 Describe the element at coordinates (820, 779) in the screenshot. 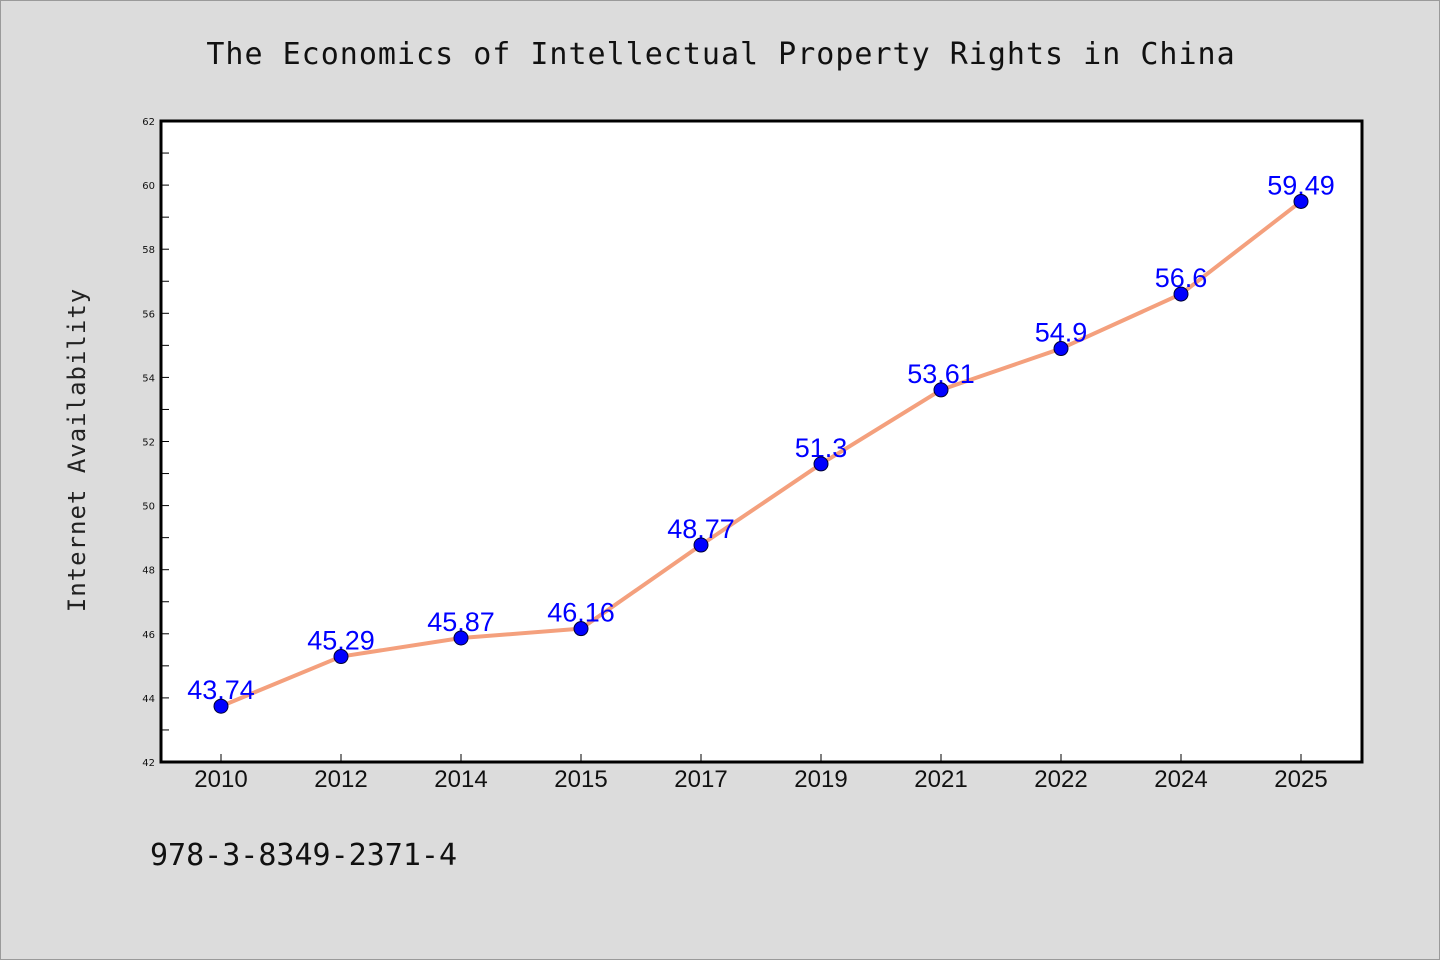

I see `x-tick-label: 2019` at that location.